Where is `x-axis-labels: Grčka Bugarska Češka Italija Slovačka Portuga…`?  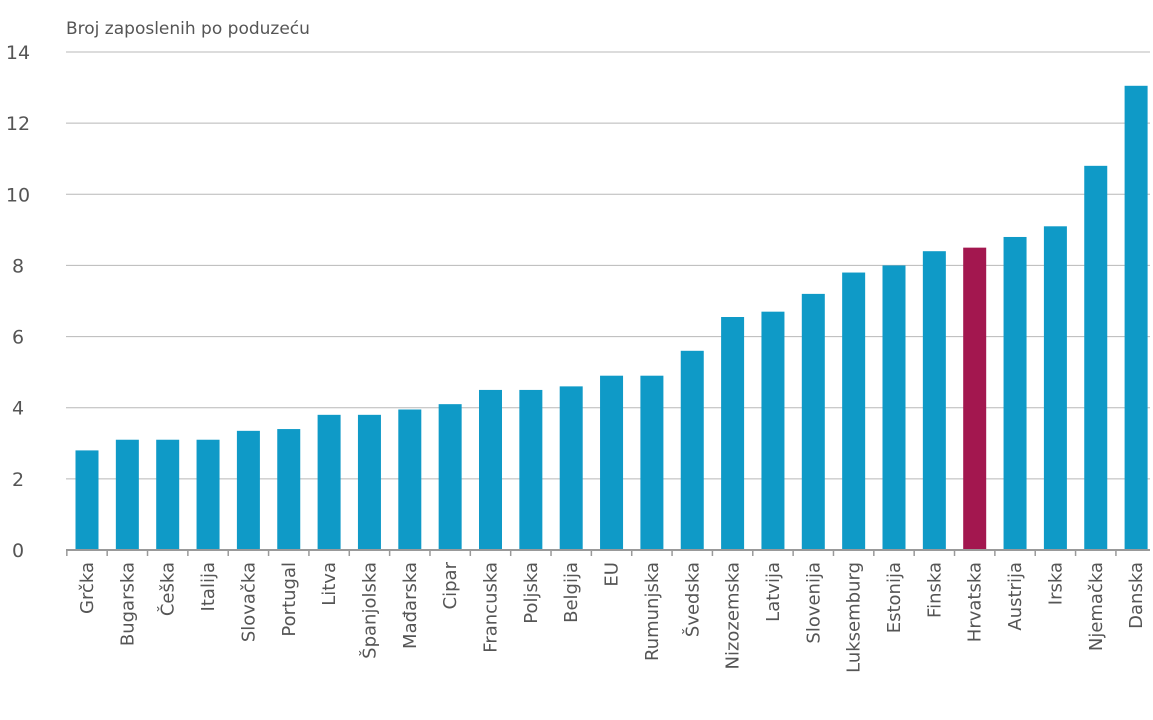
x-axis-labels: Grčka Bugarska Češka Italija Slovačka Portuga… is located at coordinates (612, 616).